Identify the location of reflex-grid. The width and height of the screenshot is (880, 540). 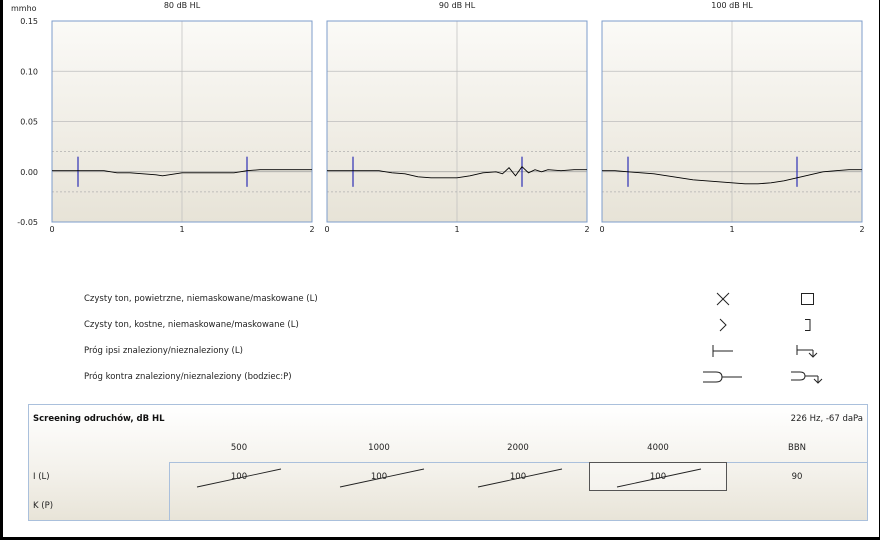
(518, 491).